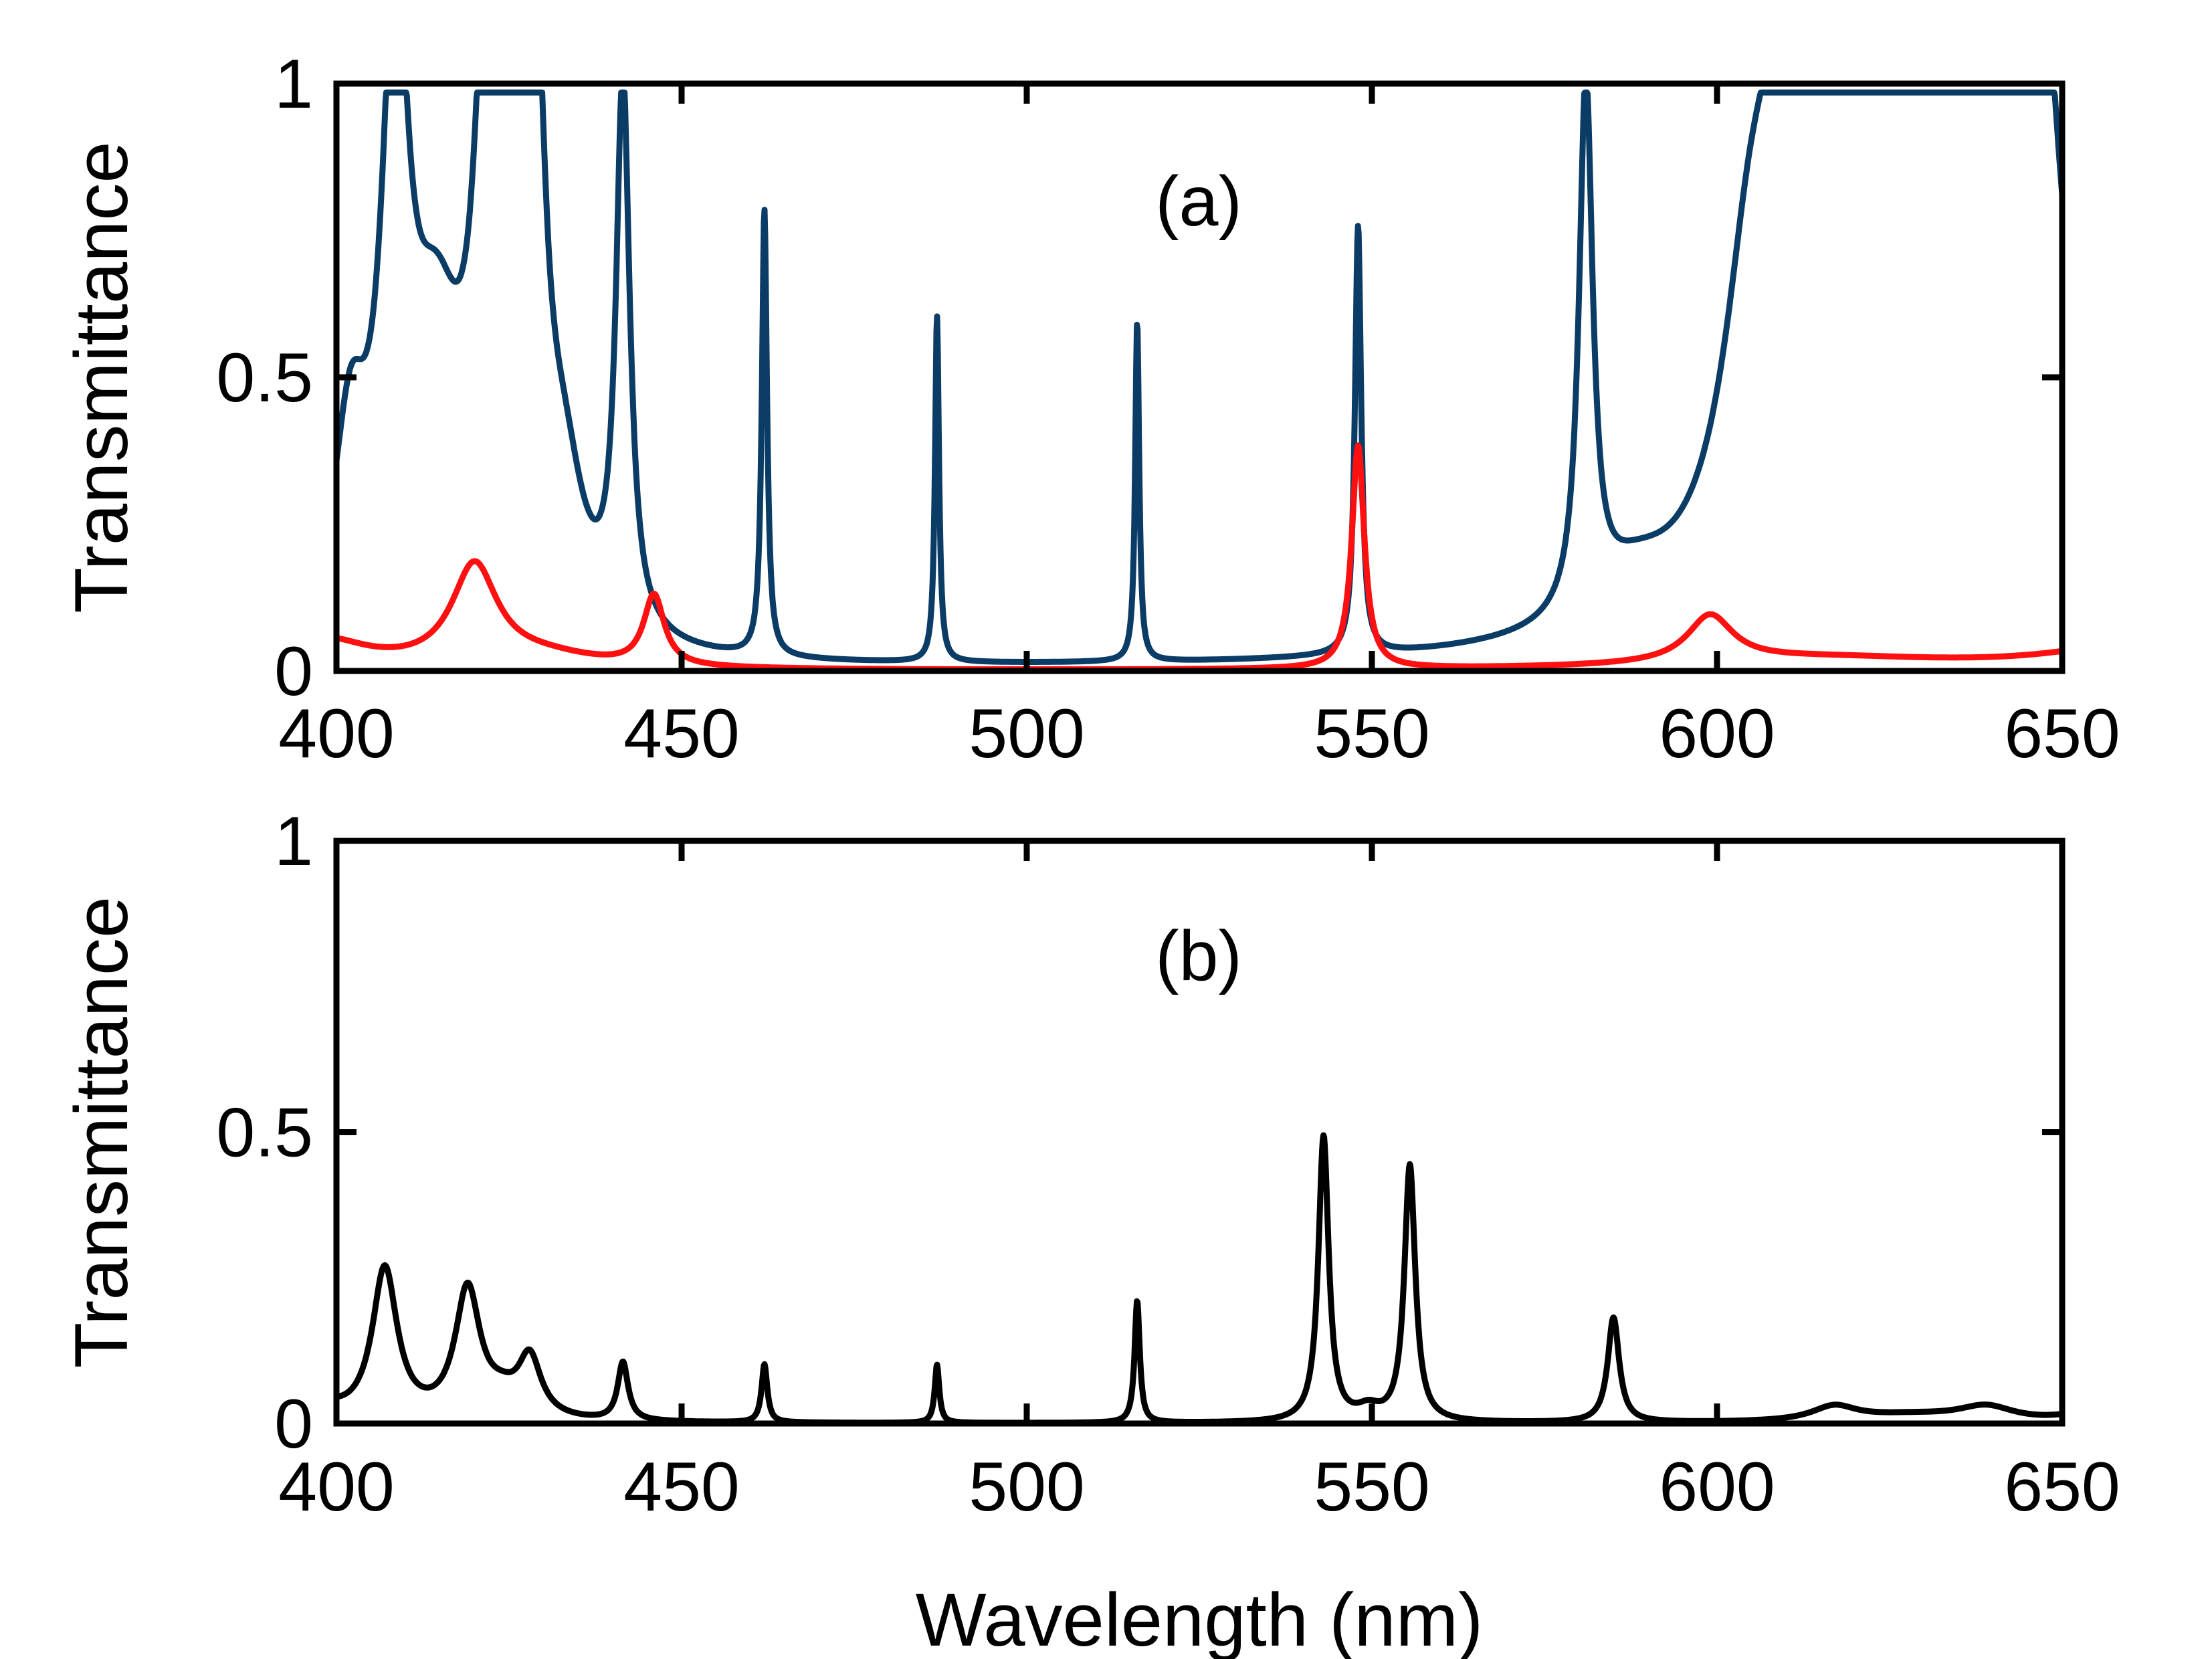  Describe the element at coordinates (1198, 201) in the screenshot. I see `panel-a-label: (a)` at that location.